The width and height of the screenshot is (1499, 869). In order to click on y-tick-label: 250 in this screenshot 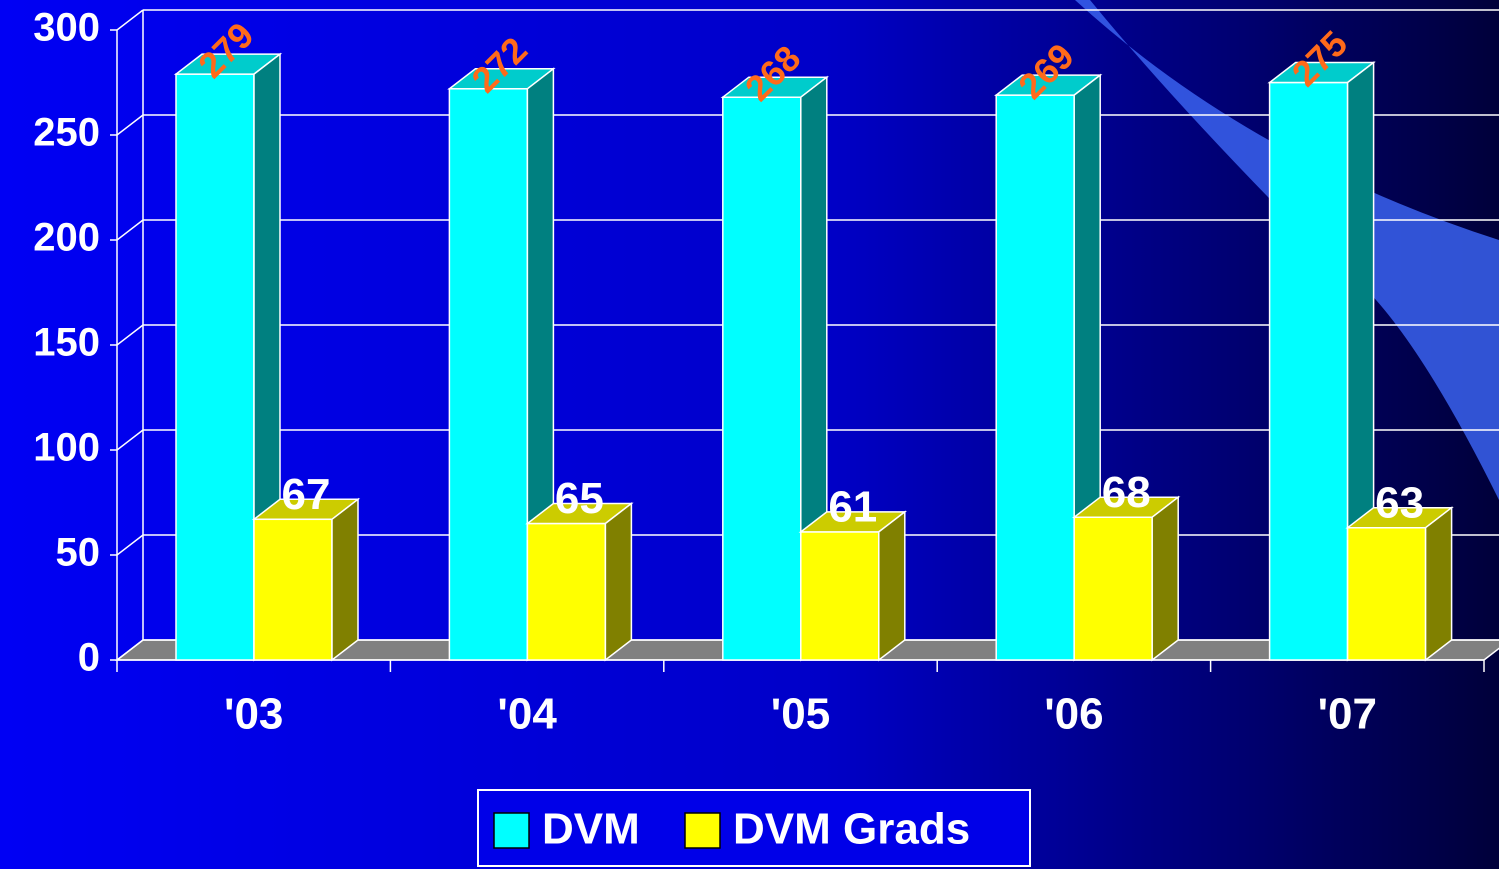, I will do `click(66, 133)`.